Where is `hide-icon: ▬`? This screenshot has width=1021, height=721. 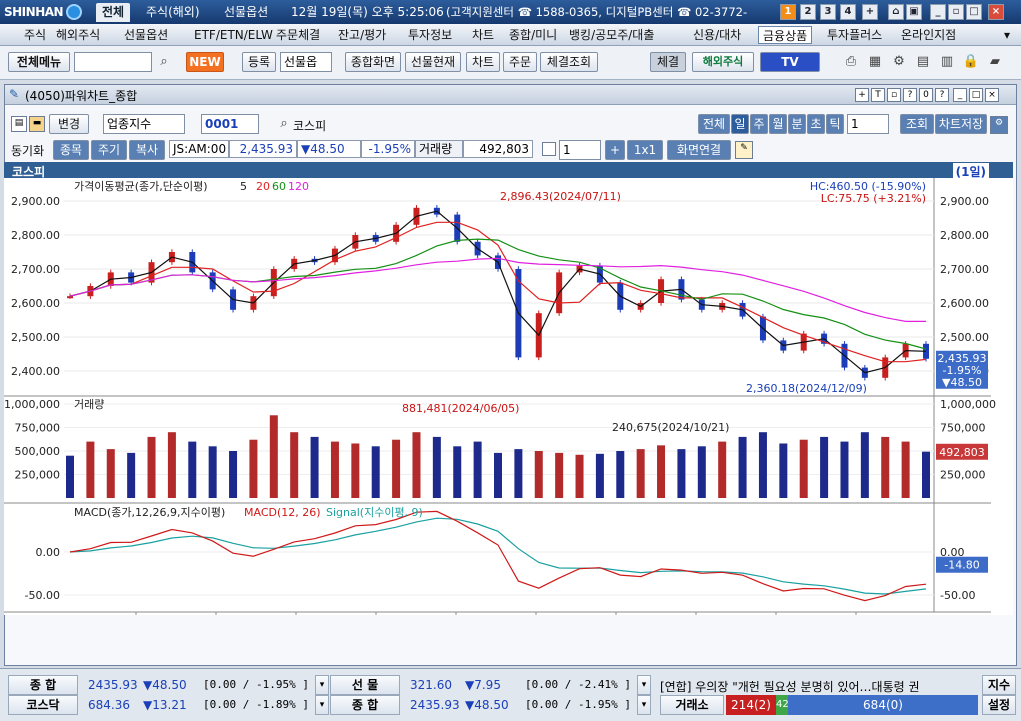 hide-icon: ▬ is located at coordinates (37, 124).